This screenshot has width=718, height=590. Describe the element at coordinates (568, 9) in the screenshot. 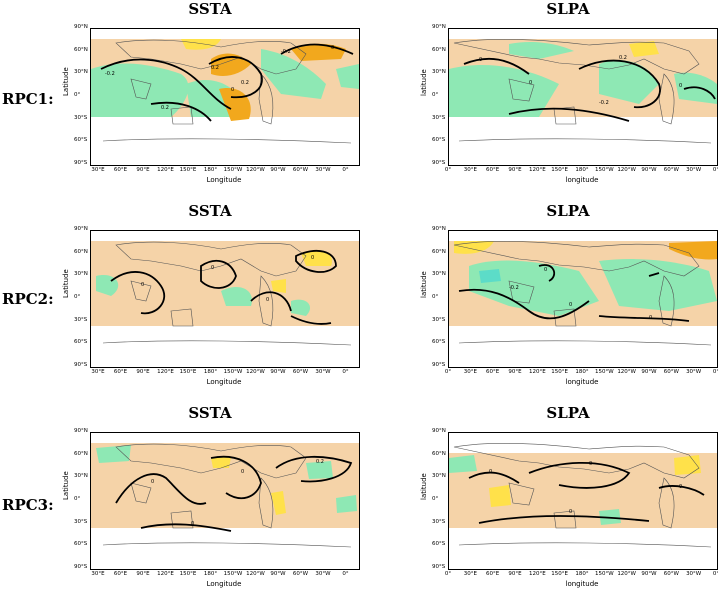

I see `panel-title: SLPA` at that location.